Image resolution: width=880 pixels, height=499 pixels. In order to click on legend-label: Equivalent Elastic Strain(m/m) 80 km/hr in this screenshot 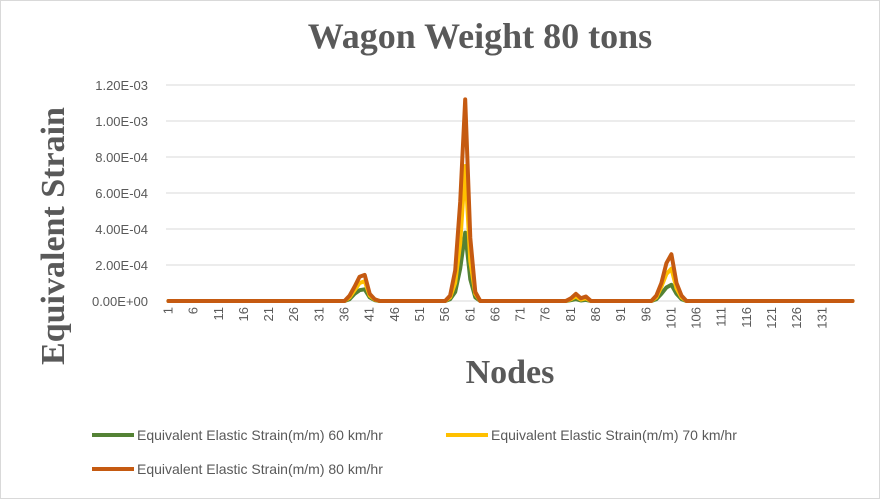, I will do `click(260, 469)`.